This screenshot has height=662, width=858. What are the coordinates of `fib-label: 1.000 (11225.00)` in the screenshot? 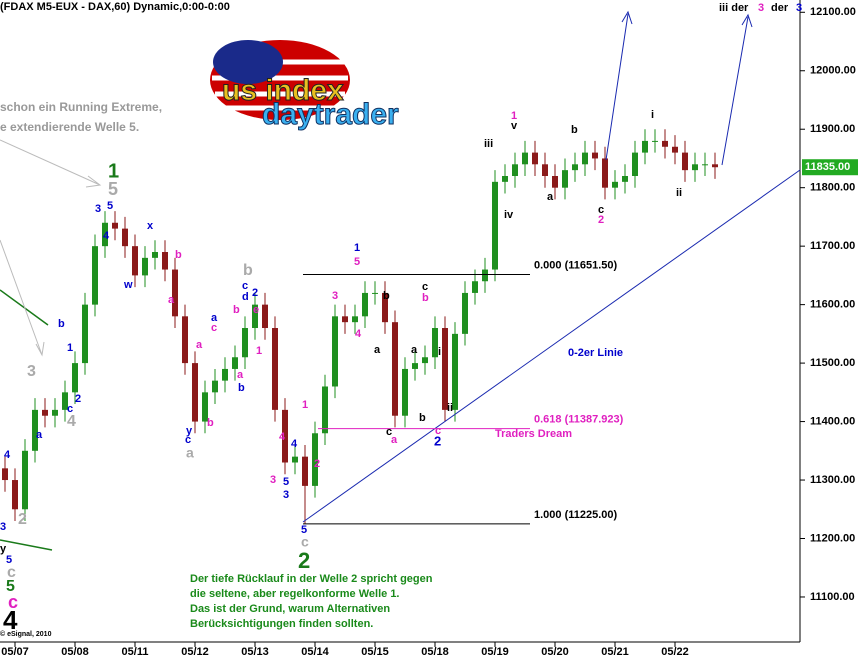 It's located at (576, 515).